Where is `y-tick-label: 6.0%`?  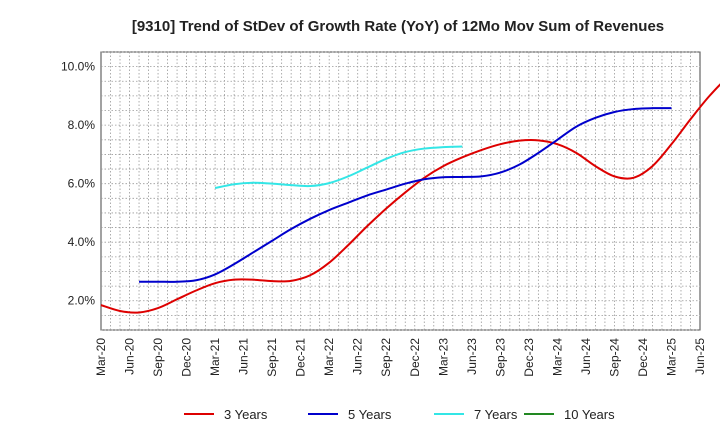
y-tick-label: 6.0% is located at coordinates (82, 184).